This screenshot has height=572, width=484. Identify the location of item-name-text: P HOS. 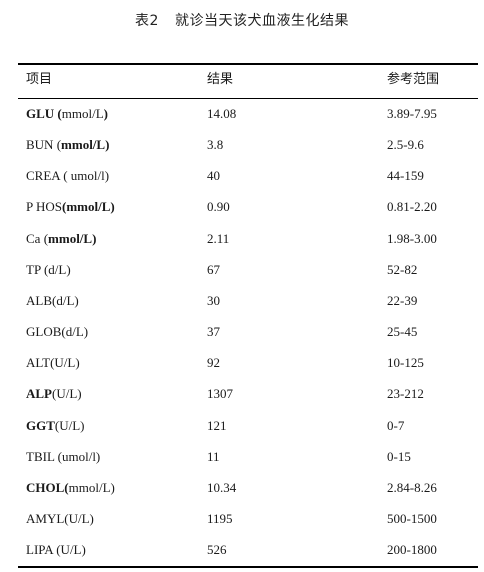
(44, 207).